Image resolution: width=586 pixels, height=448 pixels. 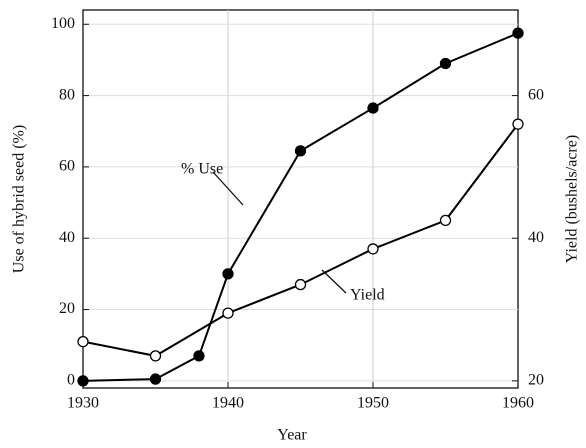 What do you see at coordinates (67, 237) in the screenshot?
I see `y-tick-label: 40` at bounding box center [67, 237].